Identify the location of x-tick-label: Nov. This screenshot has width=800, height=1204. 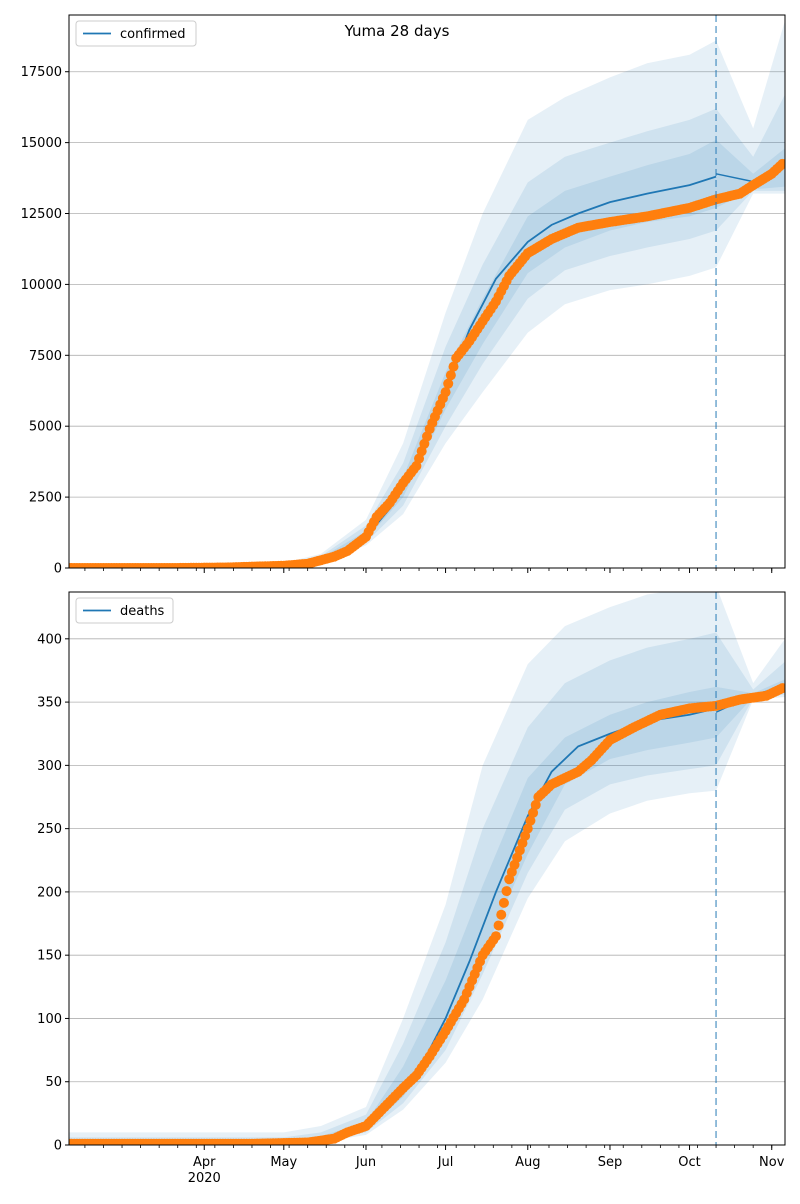
(772, 1162).